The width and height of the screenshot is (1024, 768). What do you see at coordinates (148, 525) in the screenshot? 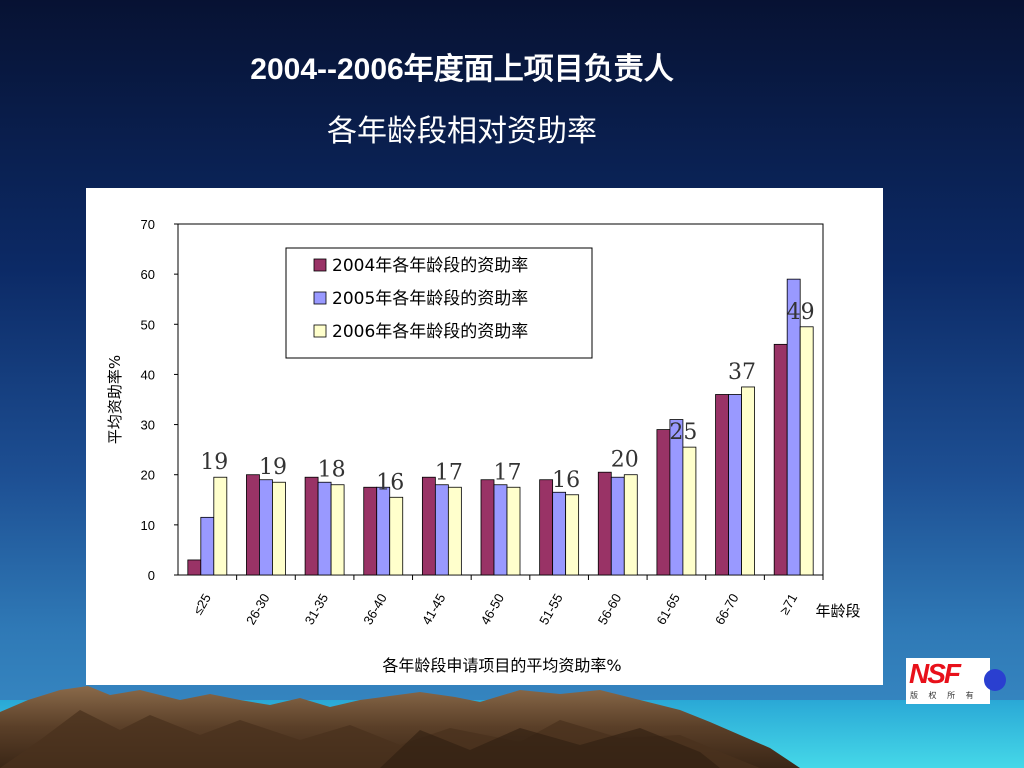
I see `y-tick-label: 10` at bounding box center [148, 525].